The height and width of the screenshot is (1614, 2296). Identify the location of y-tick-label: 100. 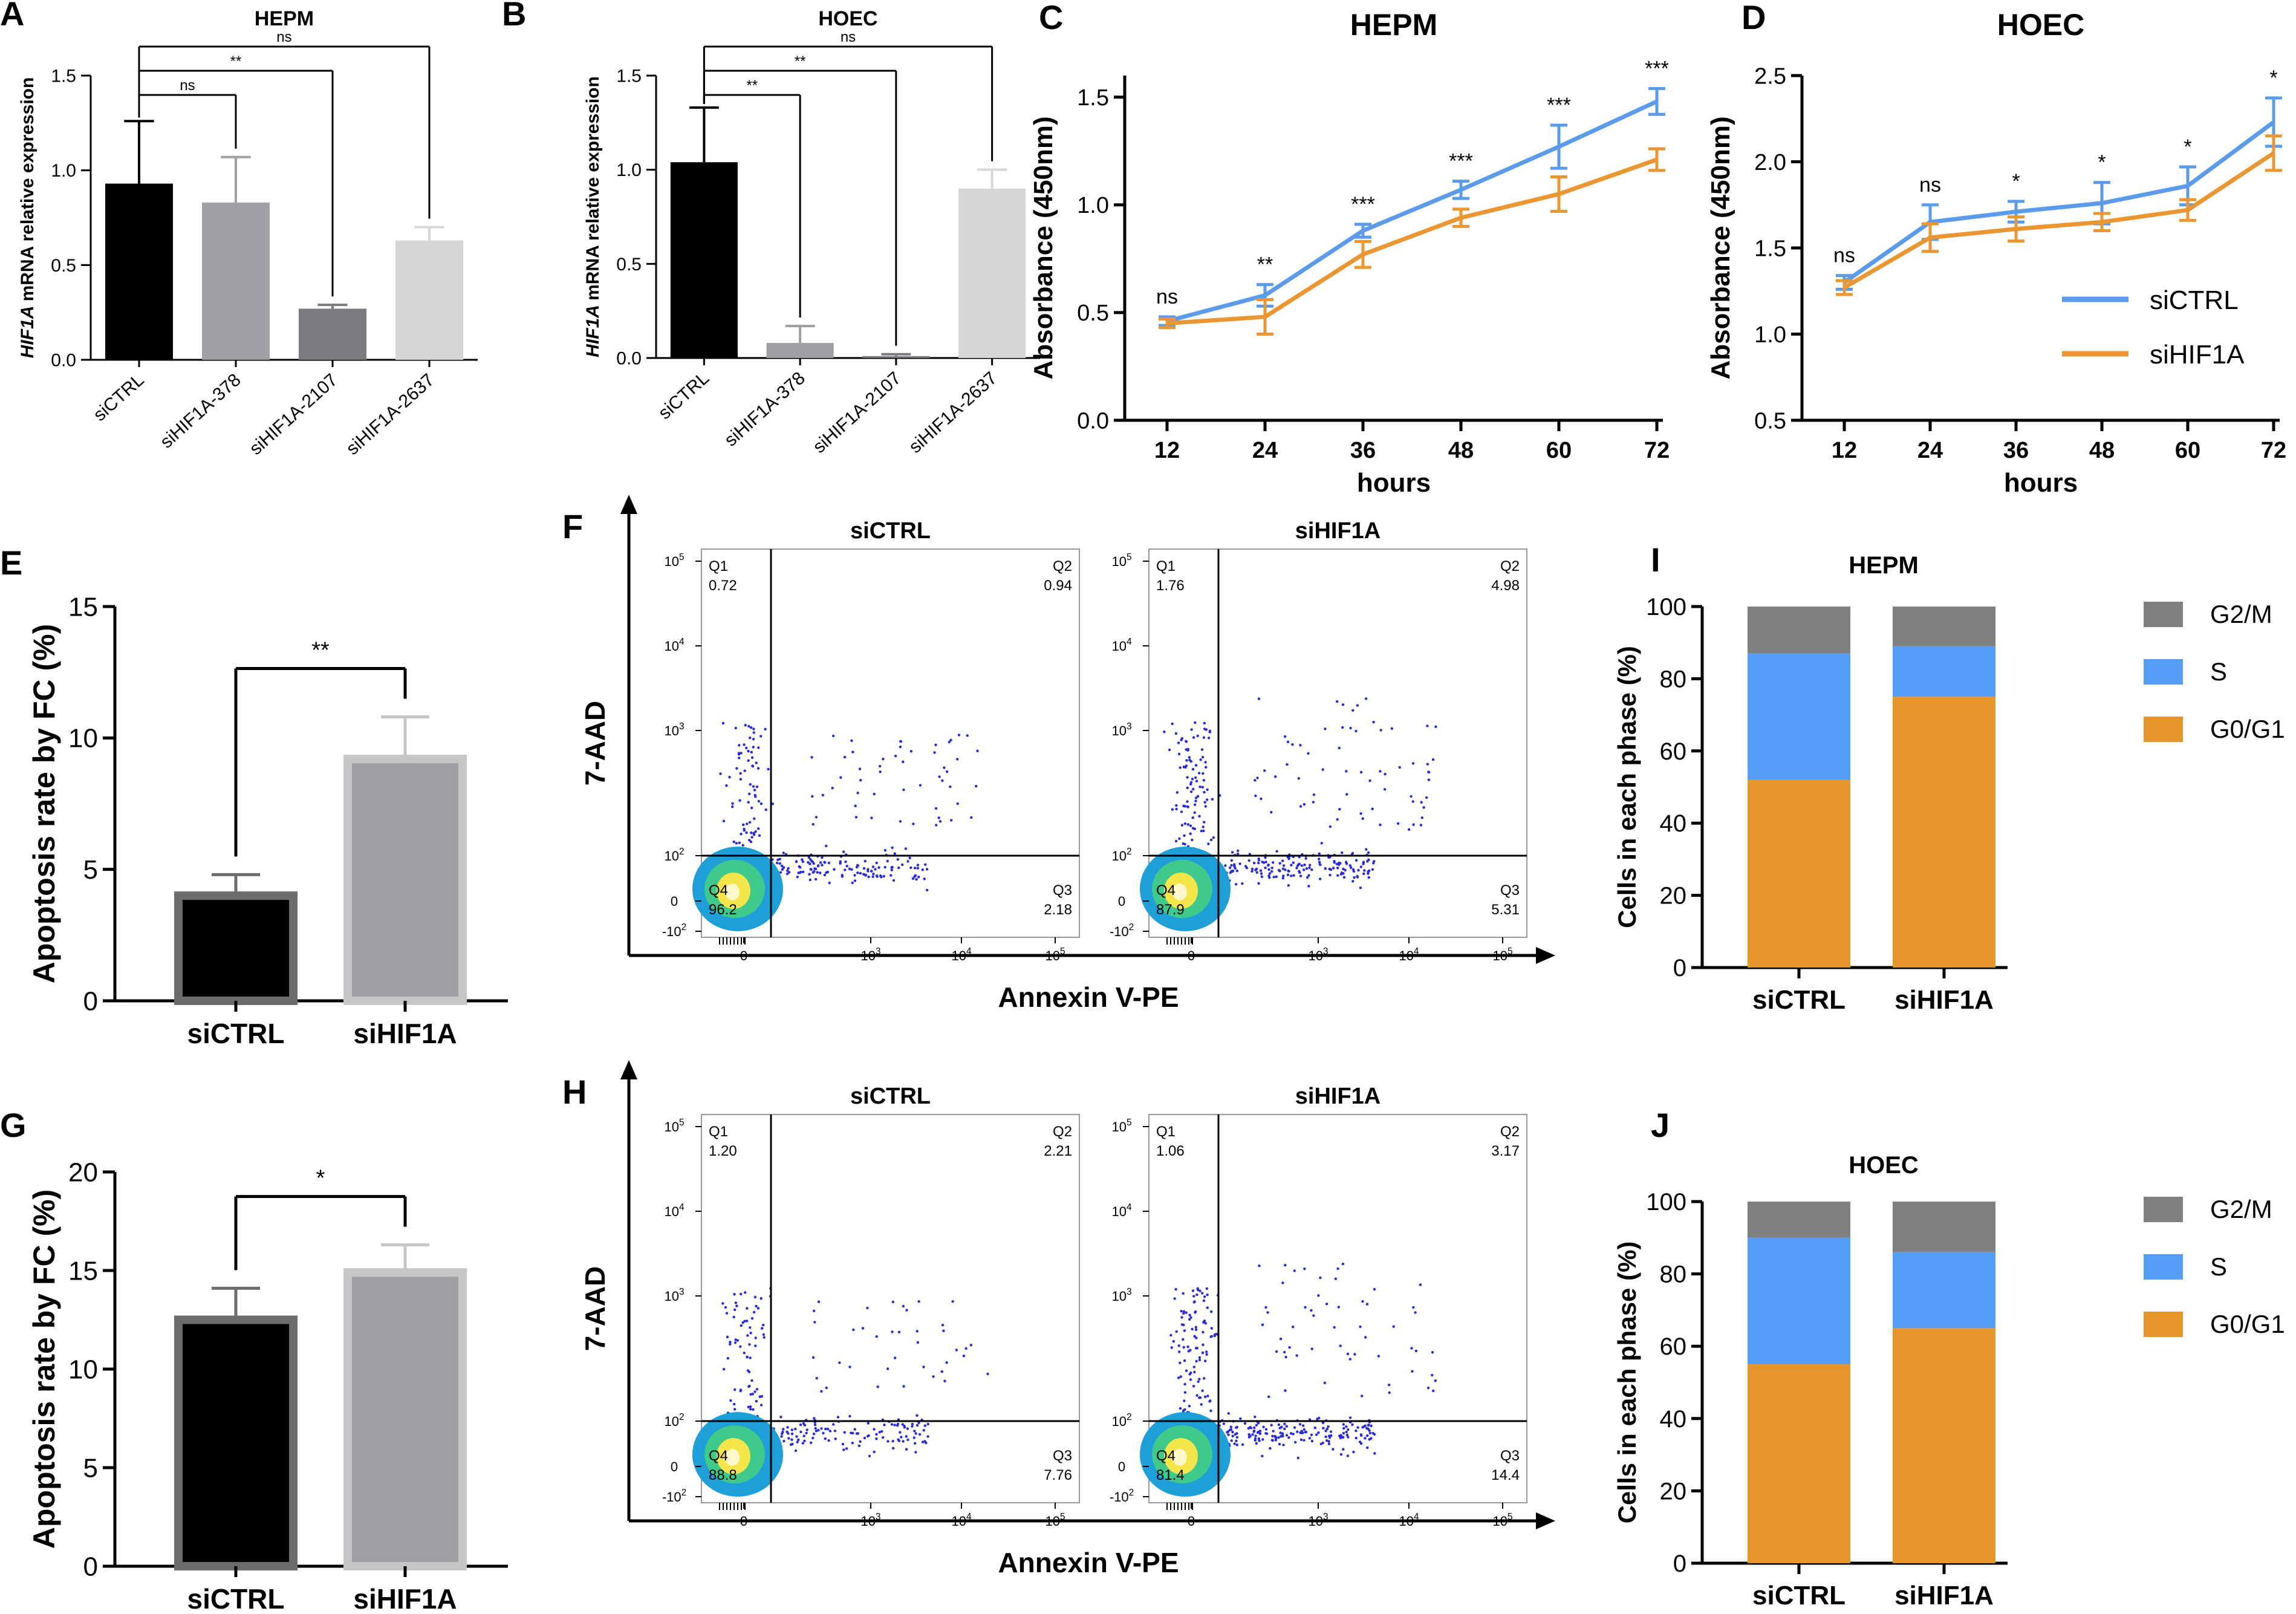
(1666, 1202).